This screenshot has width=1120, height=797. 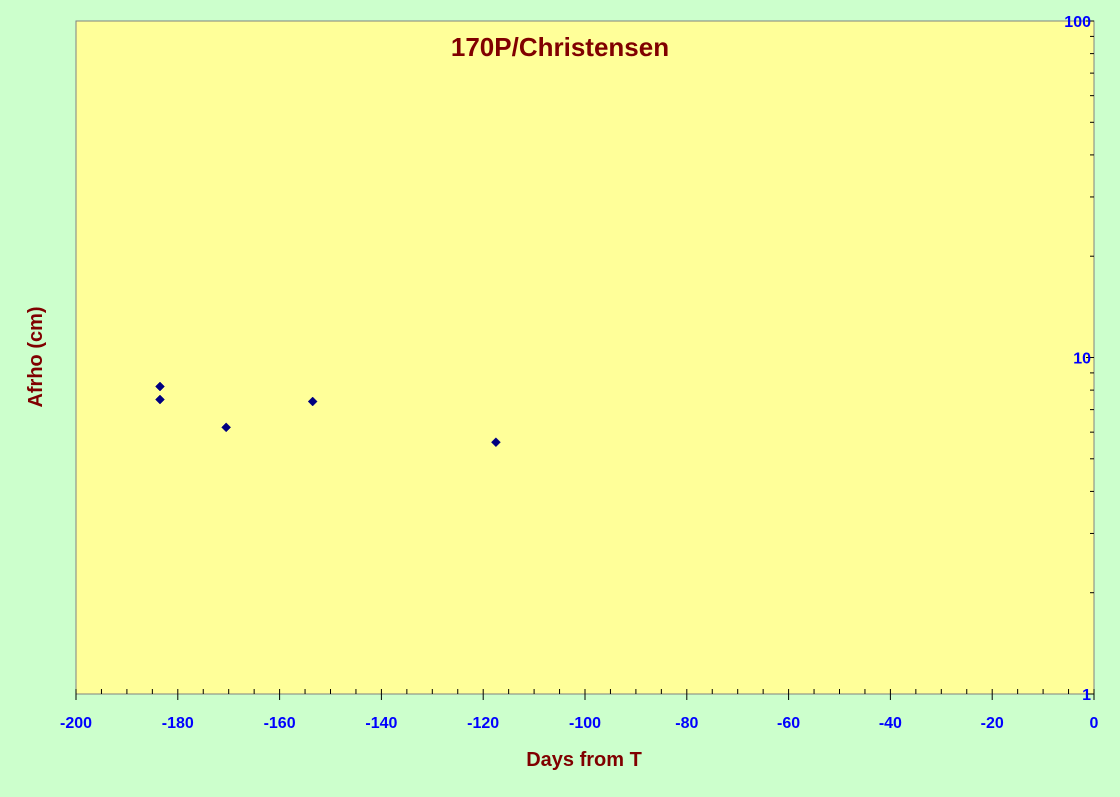 What do you see at coordinates (992, 723) in the screenshot?
I see `x-tick-label: -20` at bounding box center [992, 723].